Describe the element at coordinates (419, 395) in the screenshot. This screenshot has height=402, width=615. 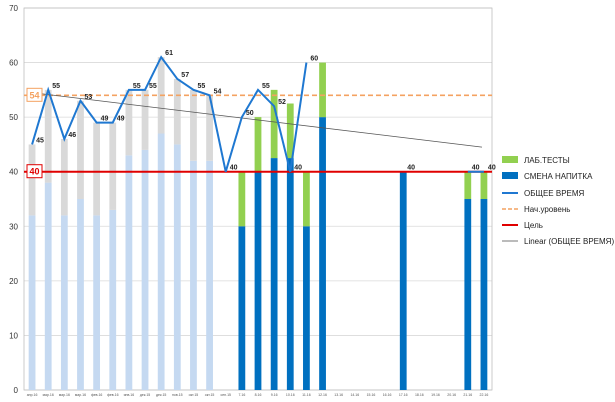
I see `x-tick-label: 18.16` at that location.